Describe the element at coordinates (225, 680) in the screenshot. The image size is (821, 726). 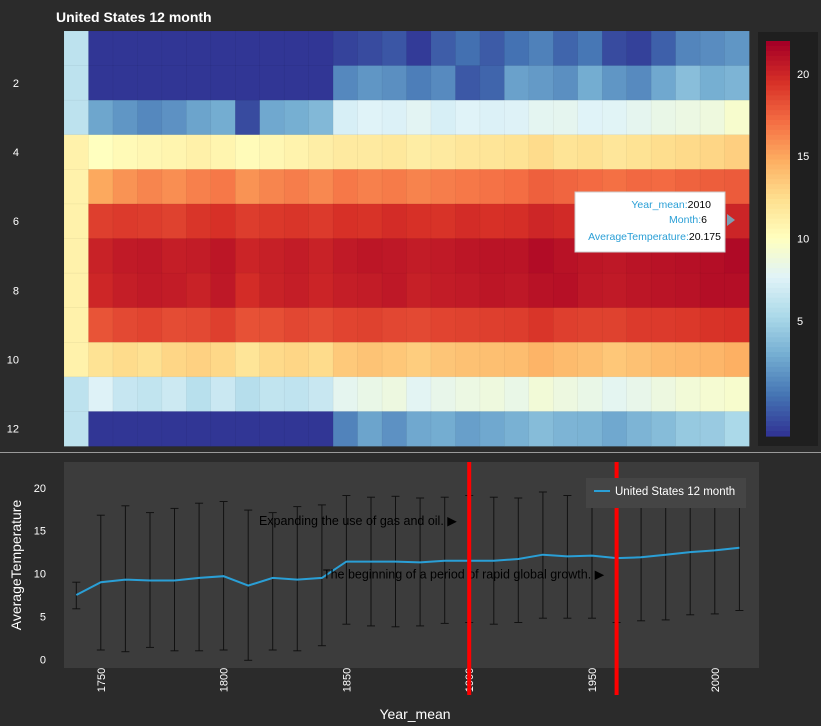
I see `line-x-tick-label: 1800` at that location.